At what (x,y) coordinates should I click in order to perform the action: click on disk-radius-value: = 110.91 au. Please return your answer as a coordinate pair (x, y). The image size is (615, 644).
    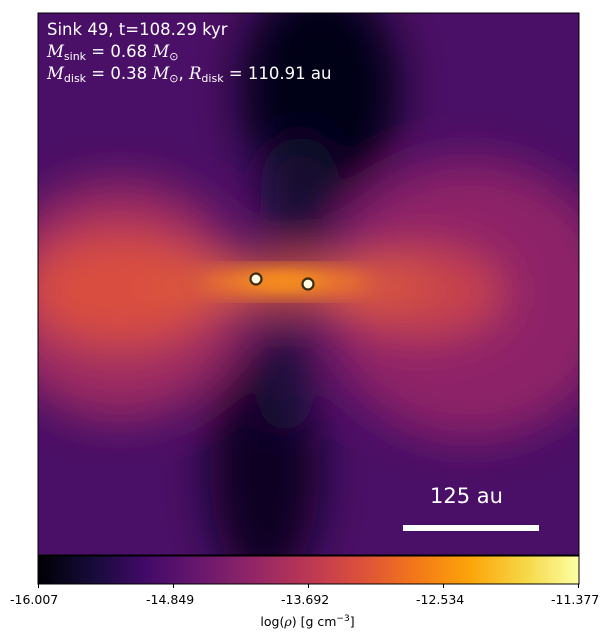
    Looking at the image, I should click on (277, 73).